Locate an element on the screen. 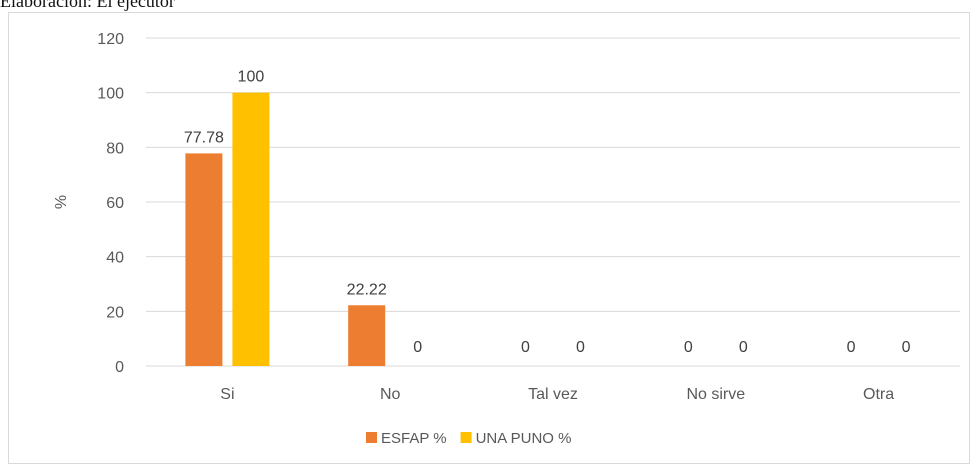 This screenshot has height=466, width=980. x-tick-label: No is located at coordinates (390, 394).